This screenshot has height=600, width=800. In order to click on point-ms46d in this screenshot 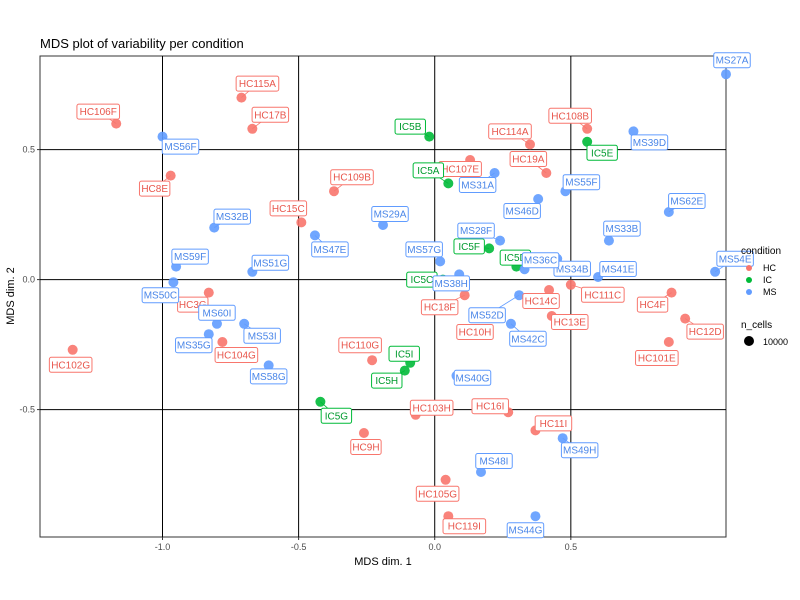, I will do `click(538, 199)`.